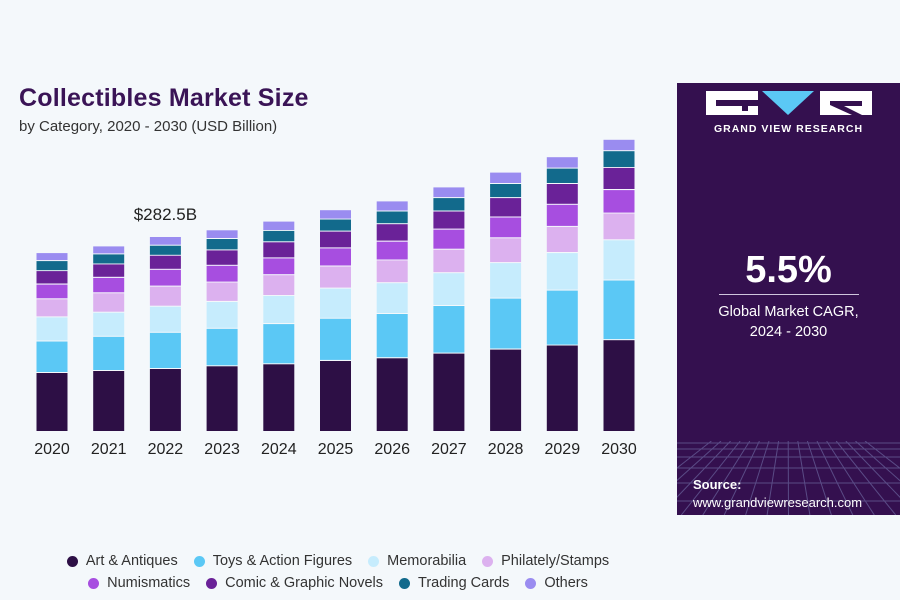 The width and height of the screenshot is (900, 600). Describe the element at coordinates (788, 270) in the screenshot. I see `cagr-value: 5.5%` at that location.